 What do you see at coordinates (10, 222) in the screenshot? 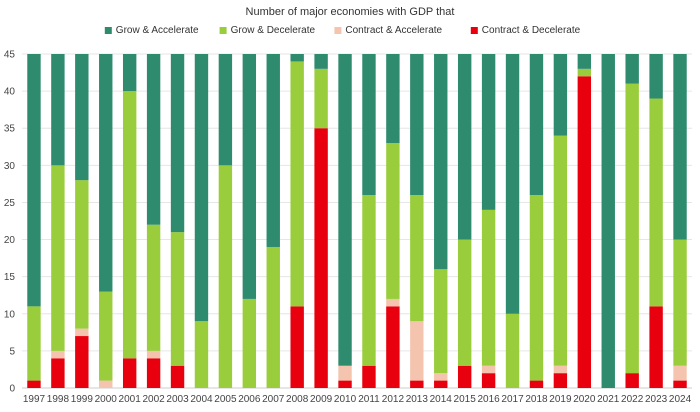
I see `y-axis: 0 5 10 15 20 25 30 35 40 45` at bounding box center [10, 222].